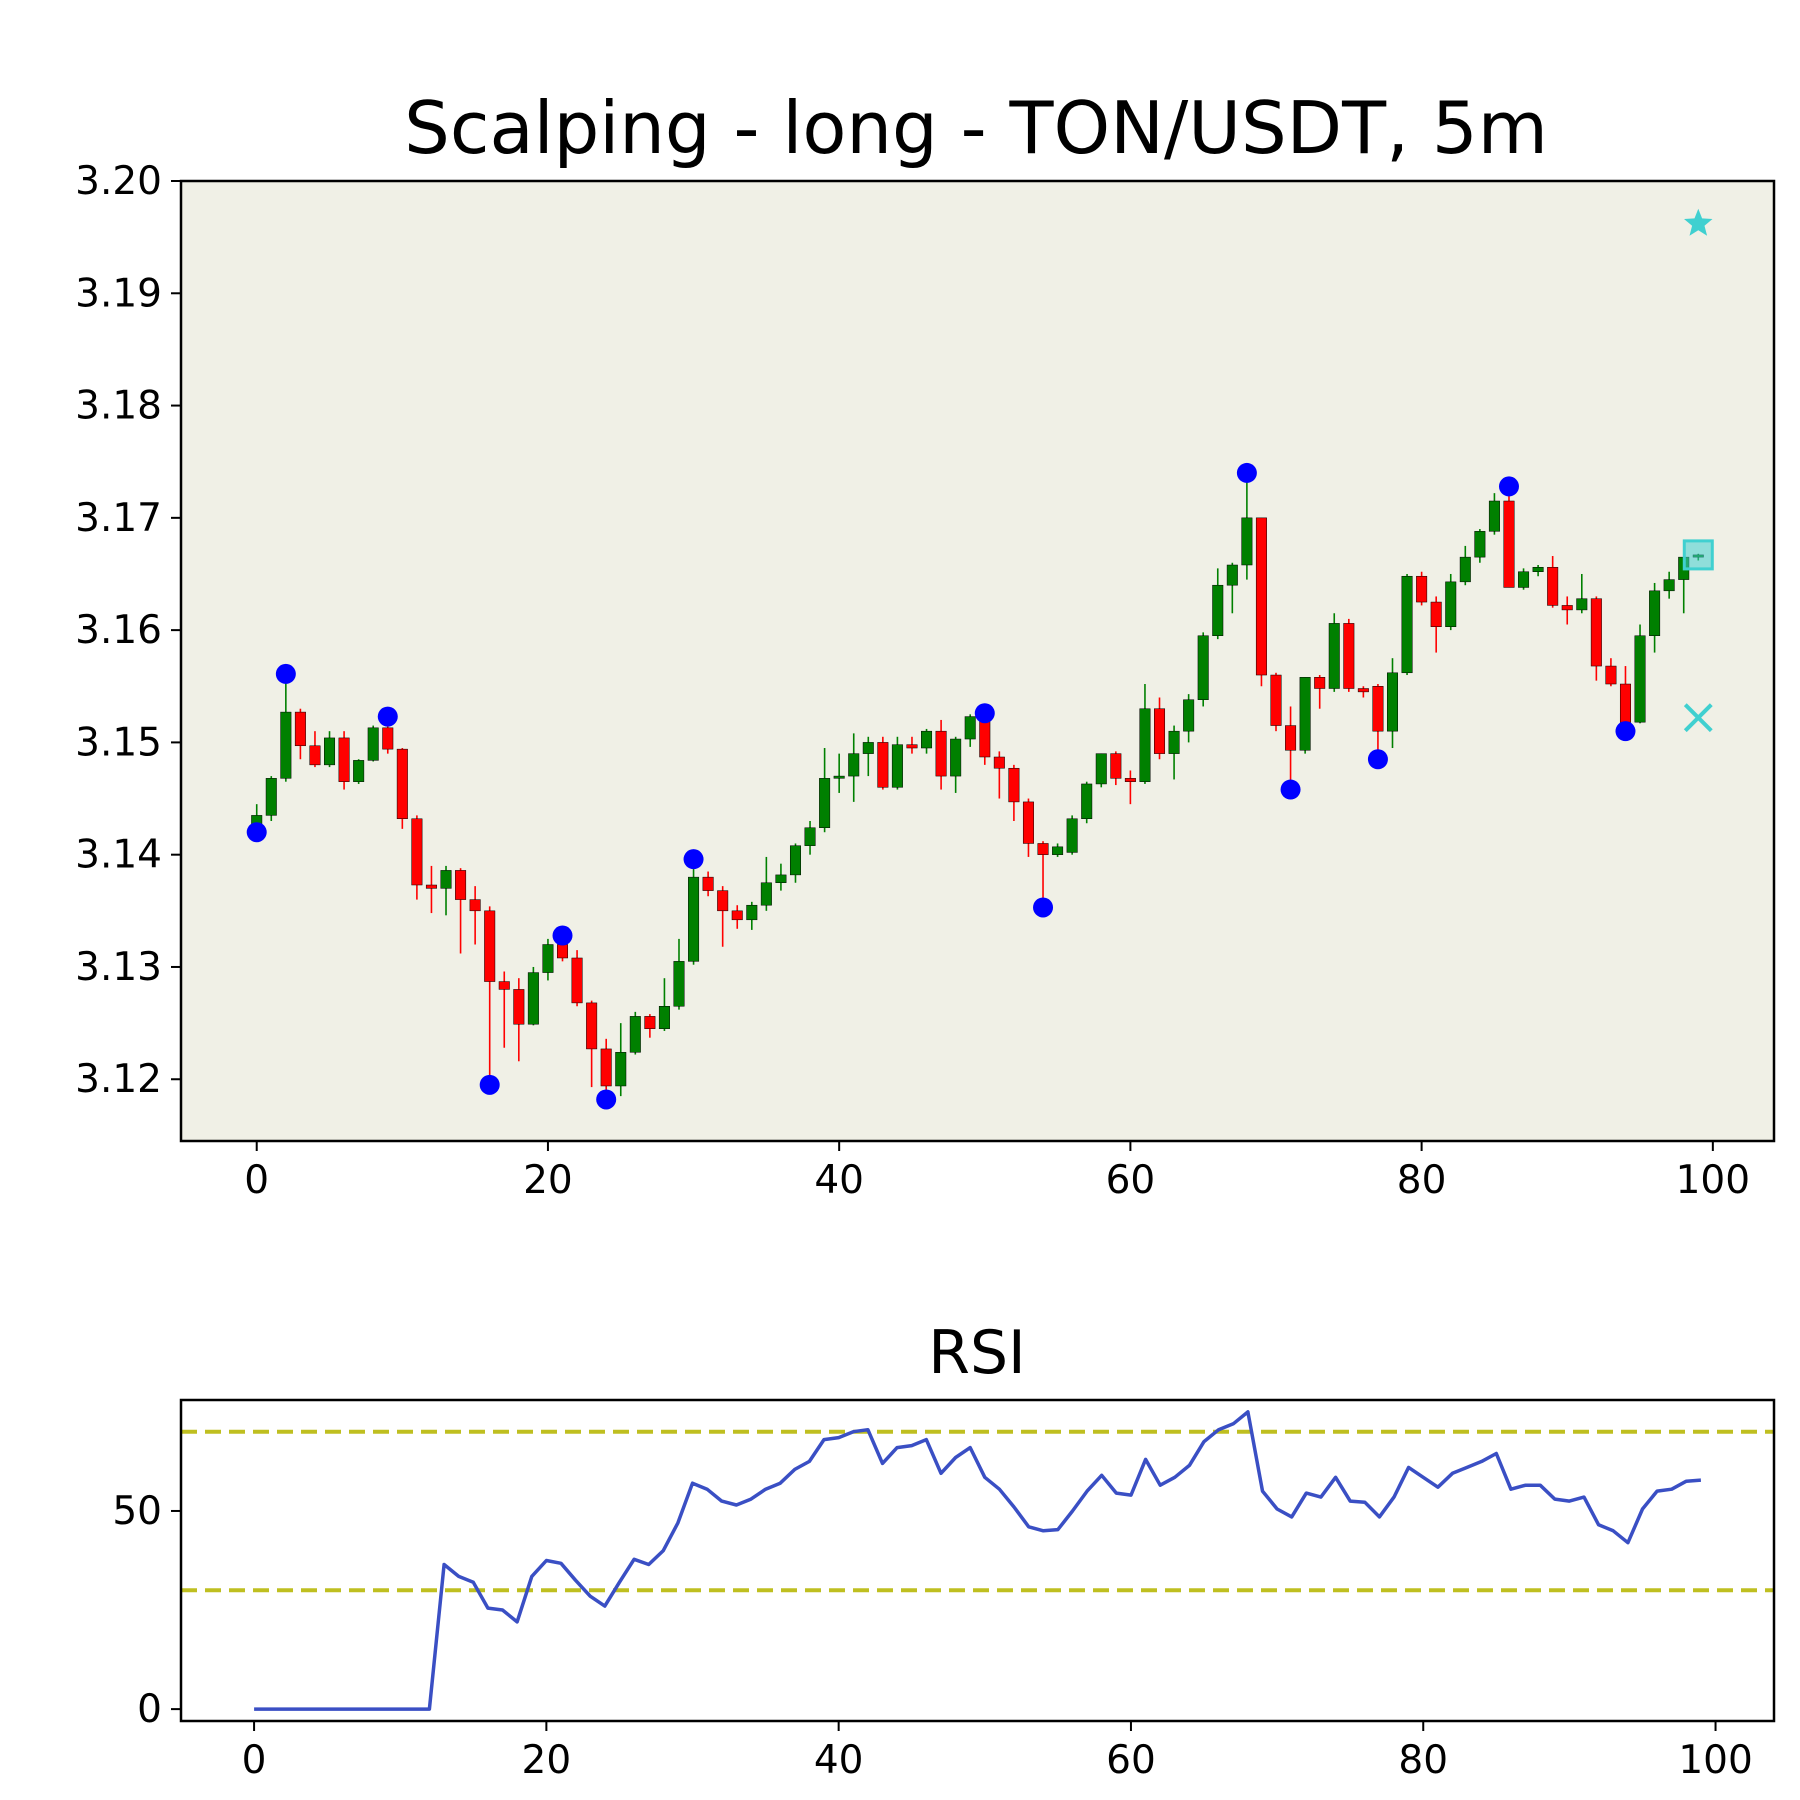 The width and height of the screenshot is (1800, 1800). Describe the element at coordinates (118, 742) in the screenshot. I see `price-y-tick-label: 3.15` at that location.